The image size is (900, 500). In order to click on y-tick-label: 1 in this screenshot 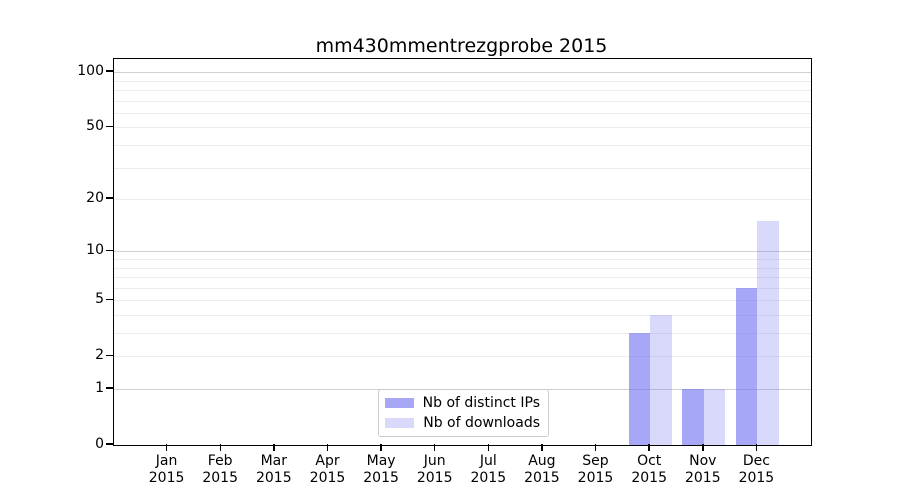, I will do `click(99, 388)`.